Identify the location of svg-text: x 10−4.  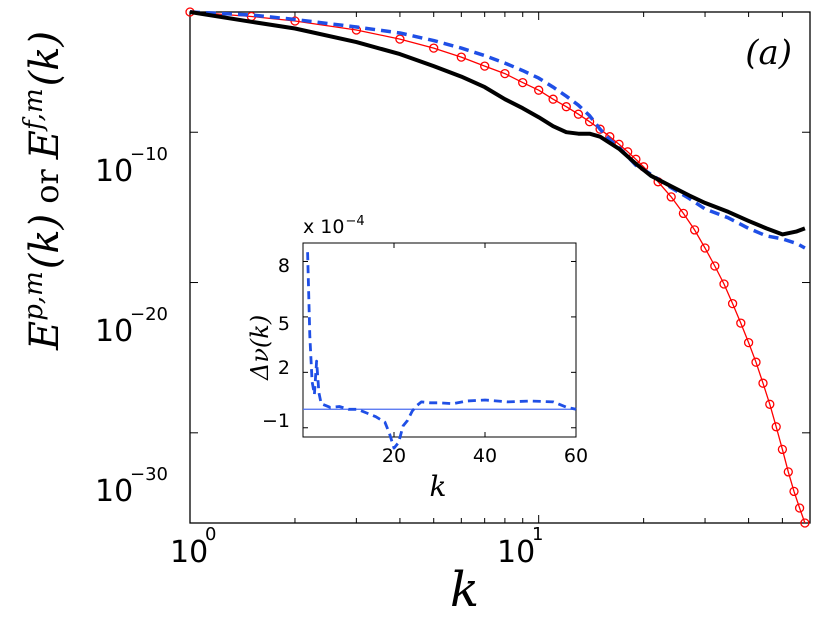
(334, 226).